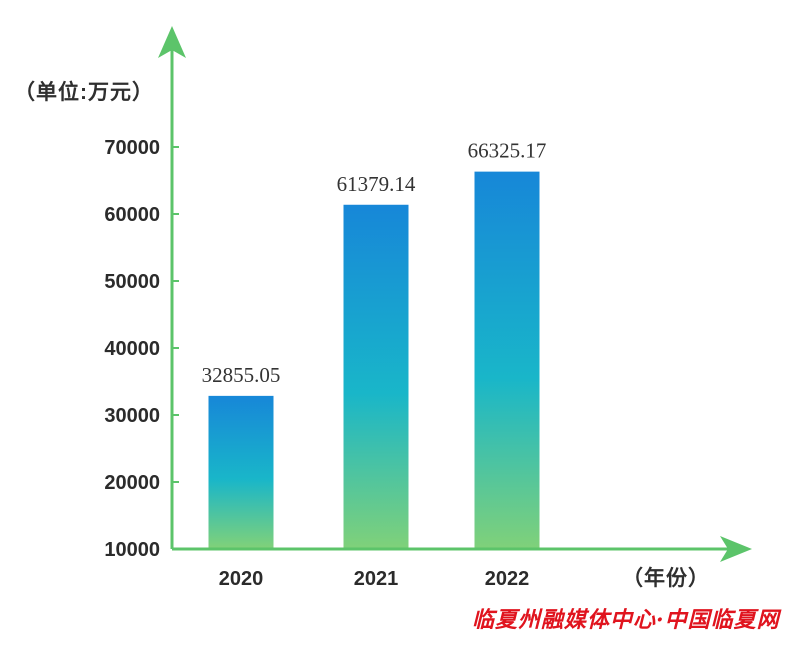 Image resolution: width=800 pixels, height=647 pixels. I want to click on bar-value-label: 32855.05, so click(241, 375).